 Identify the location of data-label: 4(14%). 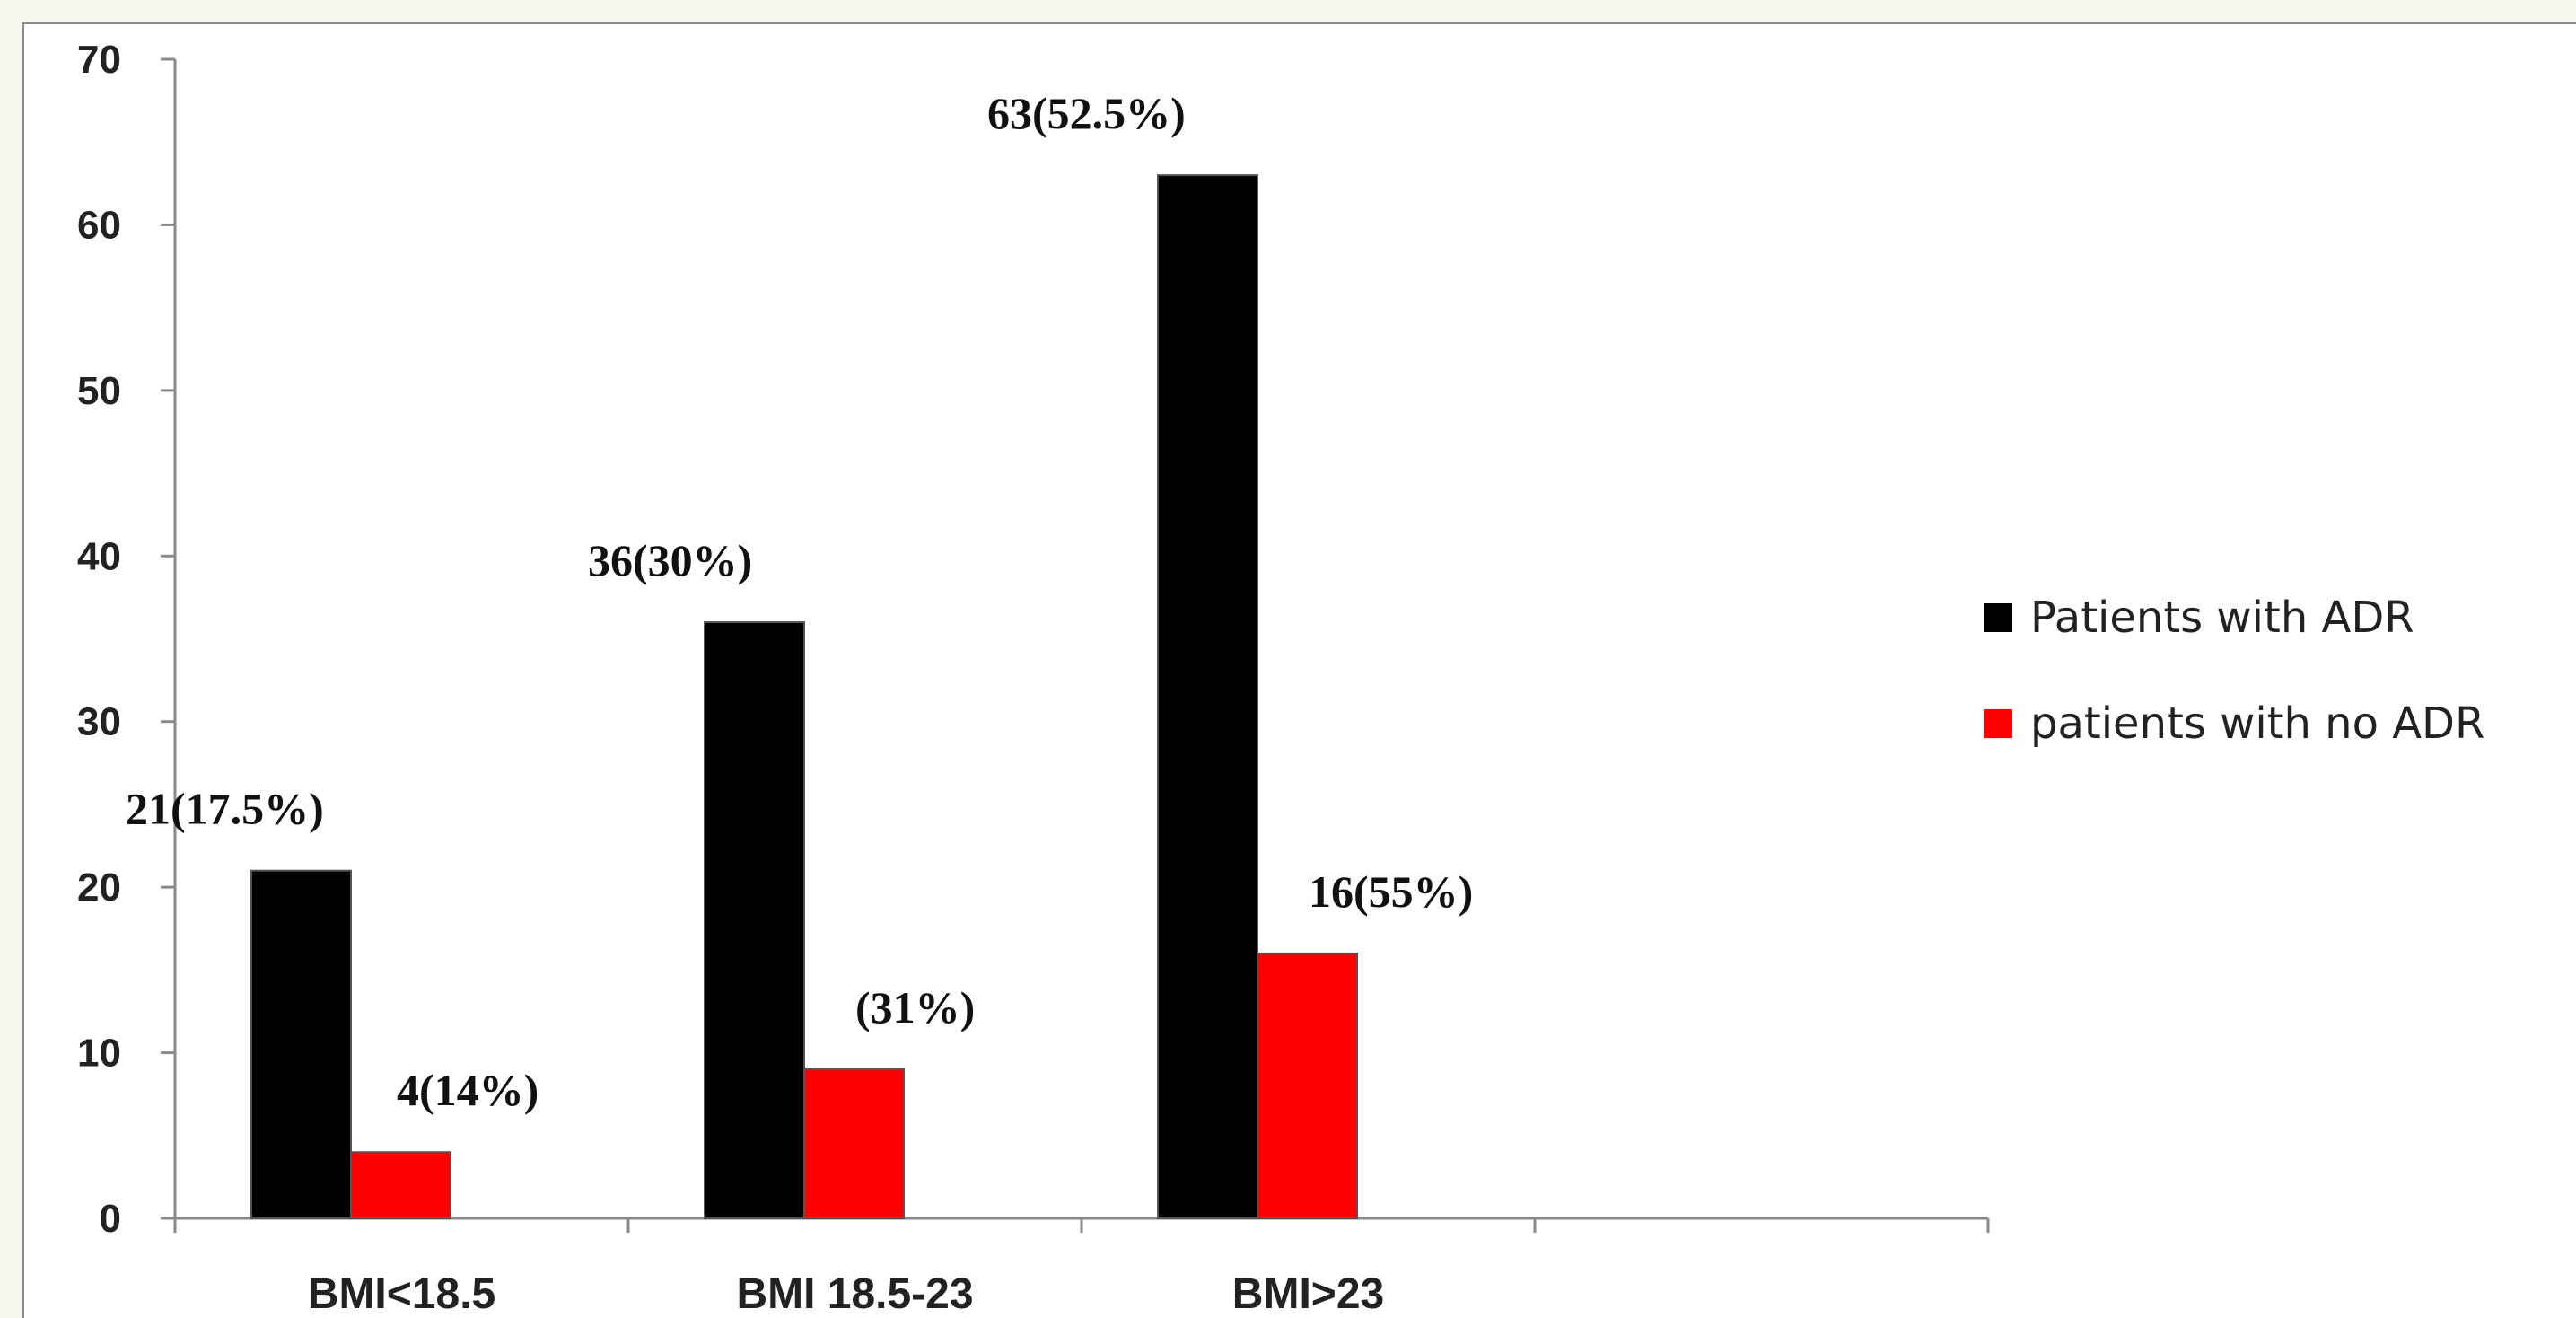
(468, 1090).